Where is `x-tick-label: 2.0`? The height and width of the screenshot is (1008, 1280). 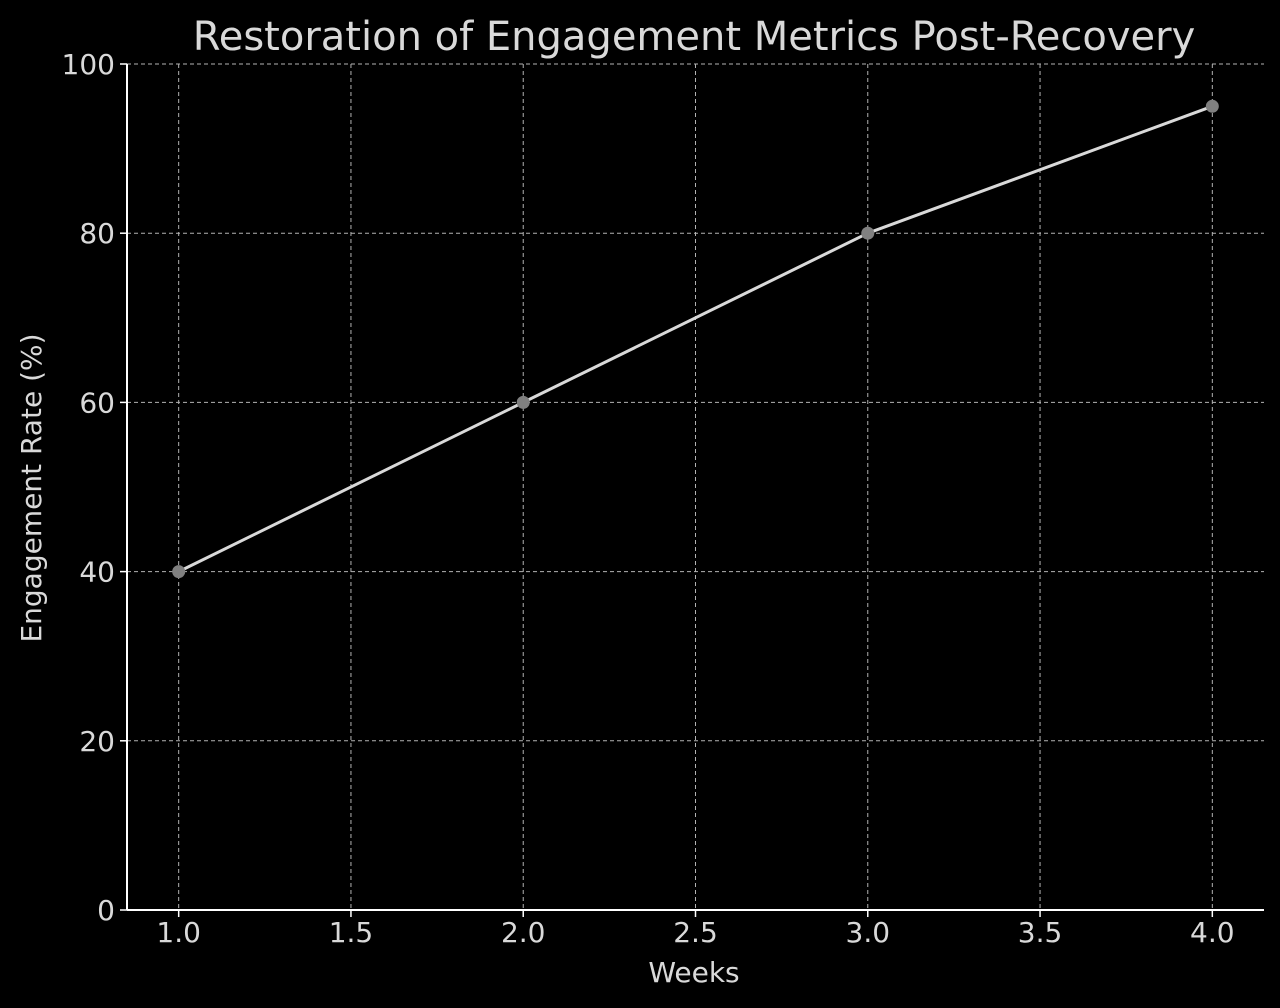
x-tick-label: 2.0 is located at coordinates (523, 932).